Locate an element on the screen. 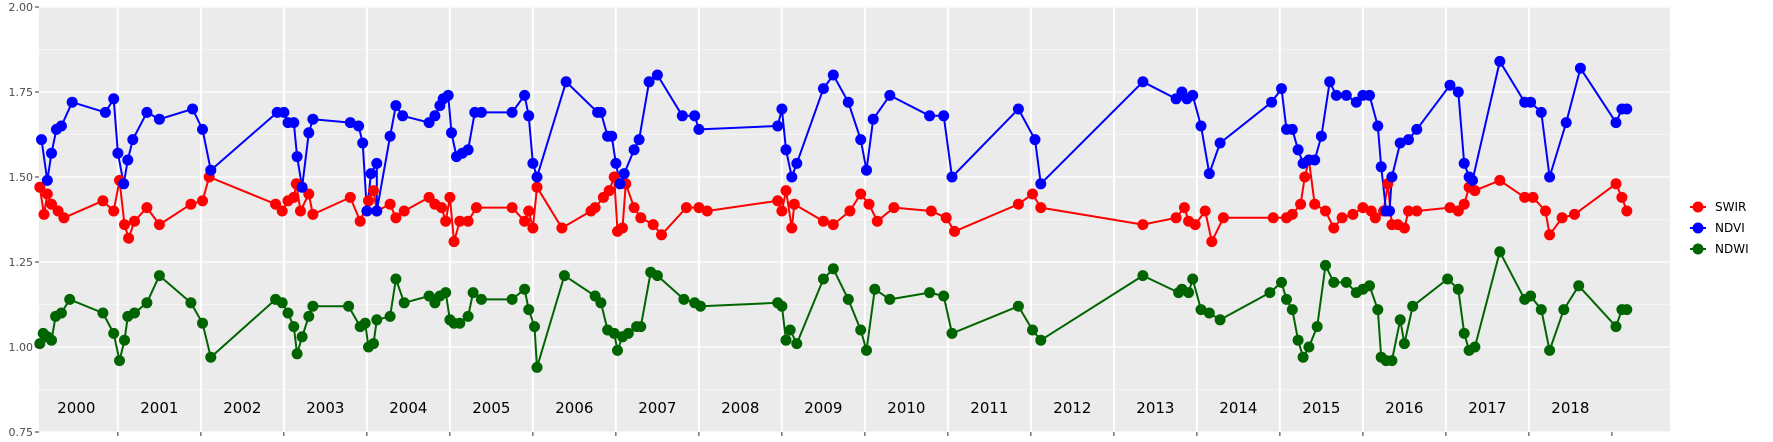  x-axis is located at coordinates (865, 434).